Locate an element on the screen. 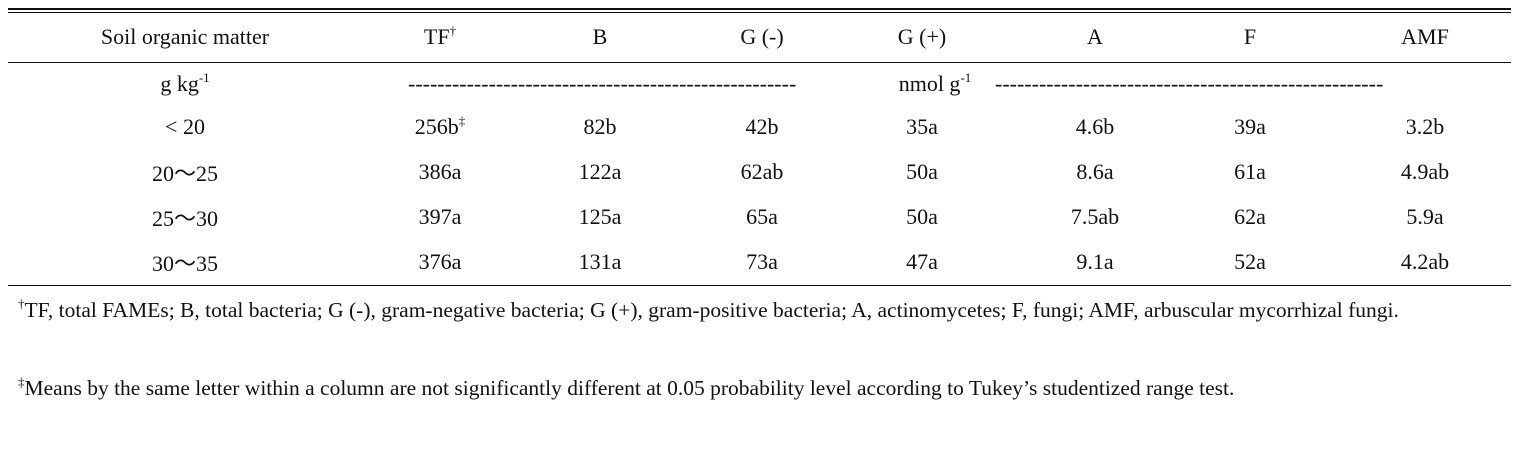 The width and height of the screenshot is (1523, 452). table-cell-text: 397a is located at coordinates (440, 216).